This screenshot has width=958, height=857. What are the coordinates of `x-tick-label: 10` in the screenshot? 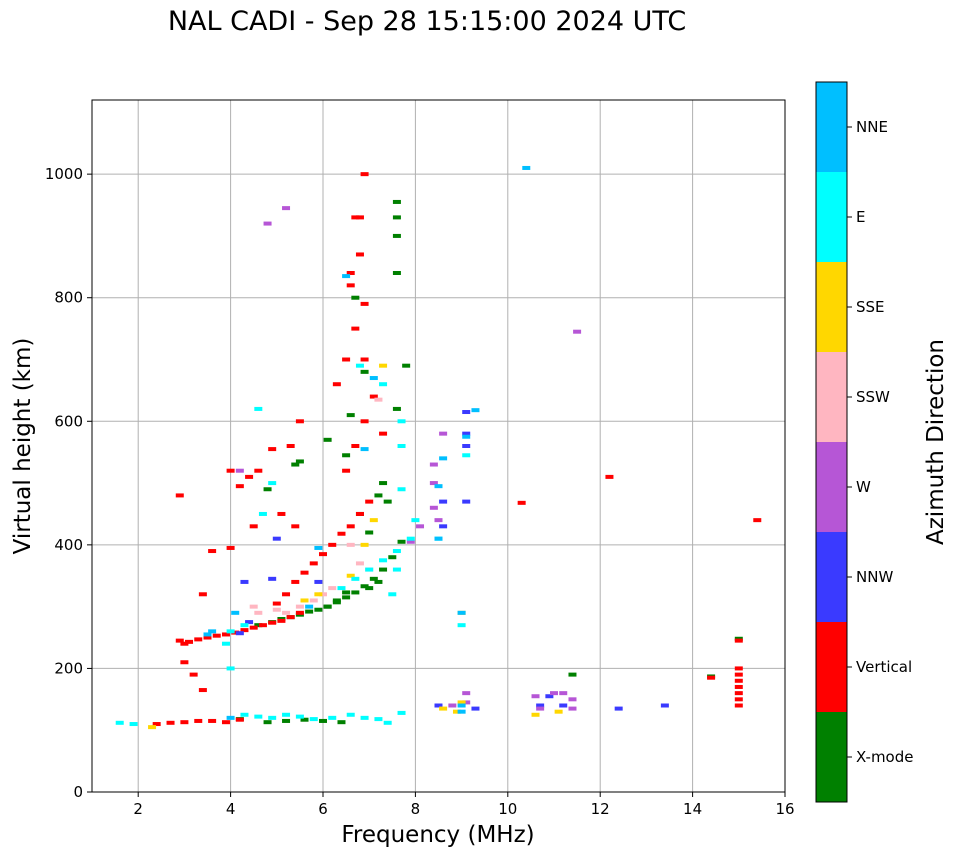 It's located at (507, 809).